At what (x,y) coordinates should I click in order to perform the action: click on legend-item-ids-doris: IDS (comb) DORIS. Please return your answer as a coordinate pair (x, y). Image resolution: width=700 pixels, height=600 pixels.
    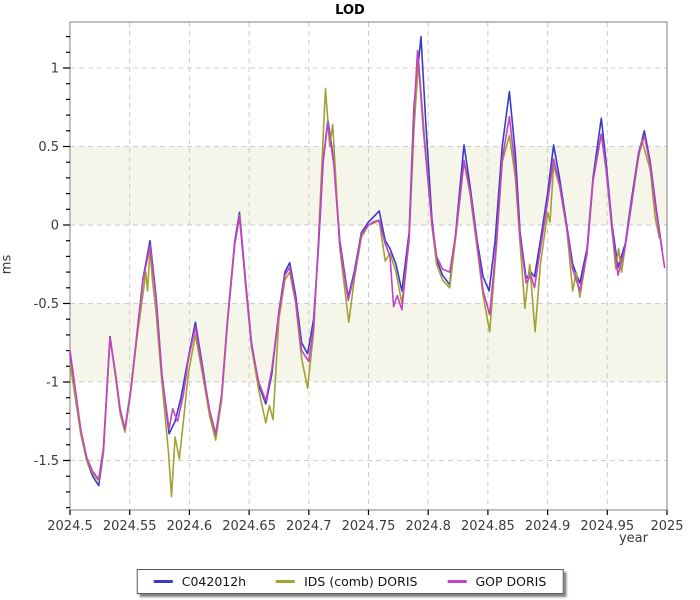
    Looking at the image, I should click on (346, 581).